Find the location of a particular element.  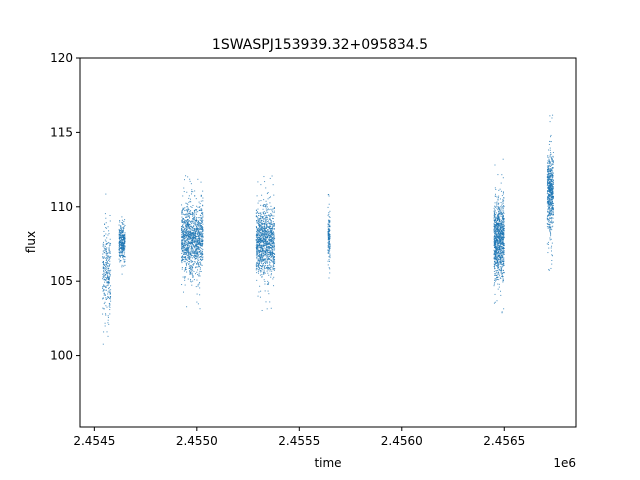

x-axis-ticks: 2.4545 2.4550 2.4555 2.4560 2.4565 is located at coordinates (299, 437).